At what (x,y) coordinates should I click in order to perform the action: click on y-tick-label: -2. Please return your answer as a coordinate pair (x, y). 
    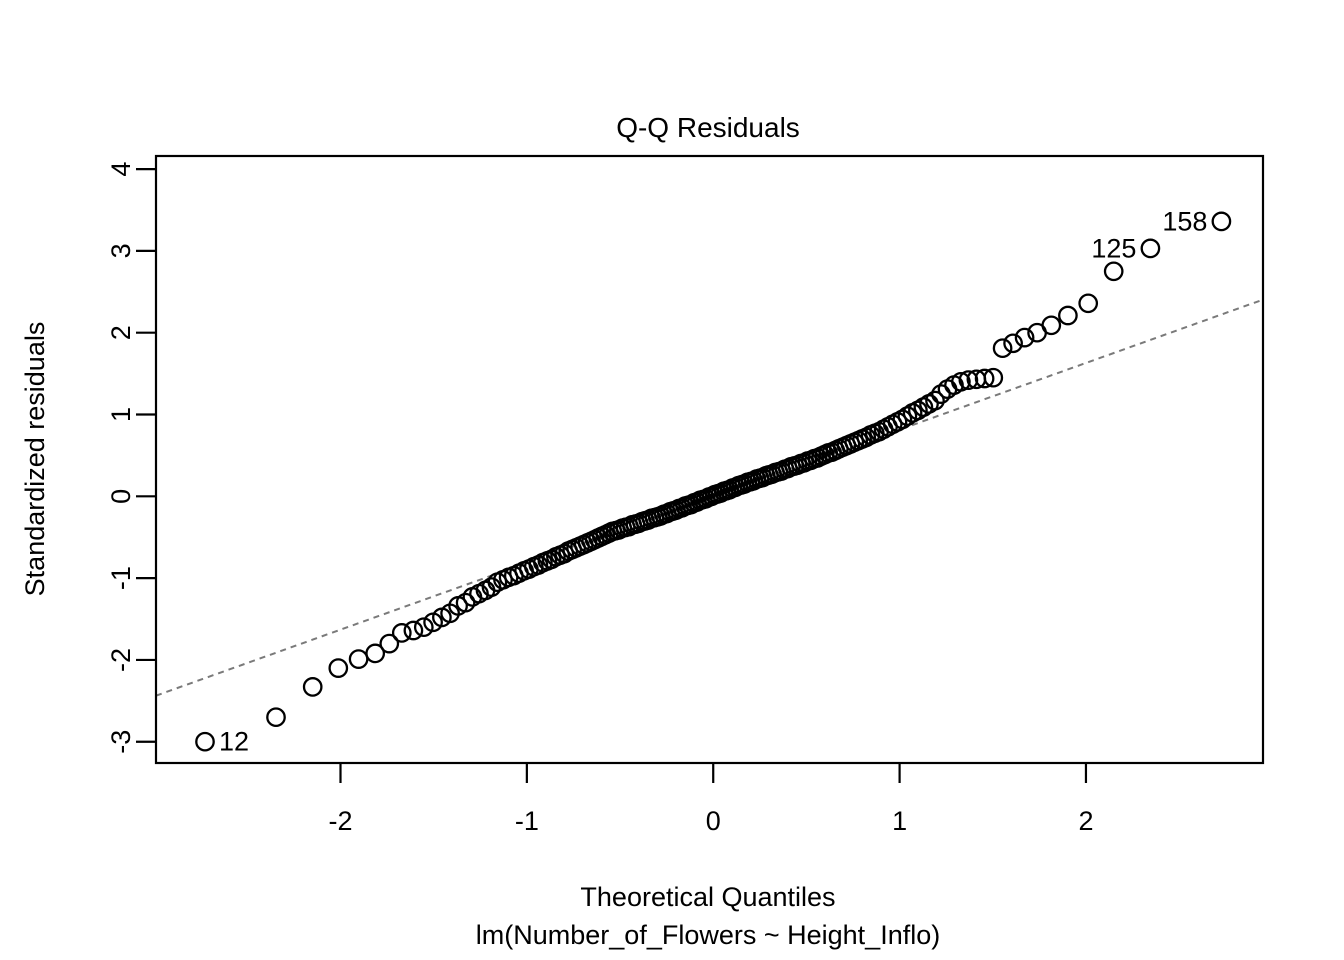
    Looking at the image, I should click on (121, 660).